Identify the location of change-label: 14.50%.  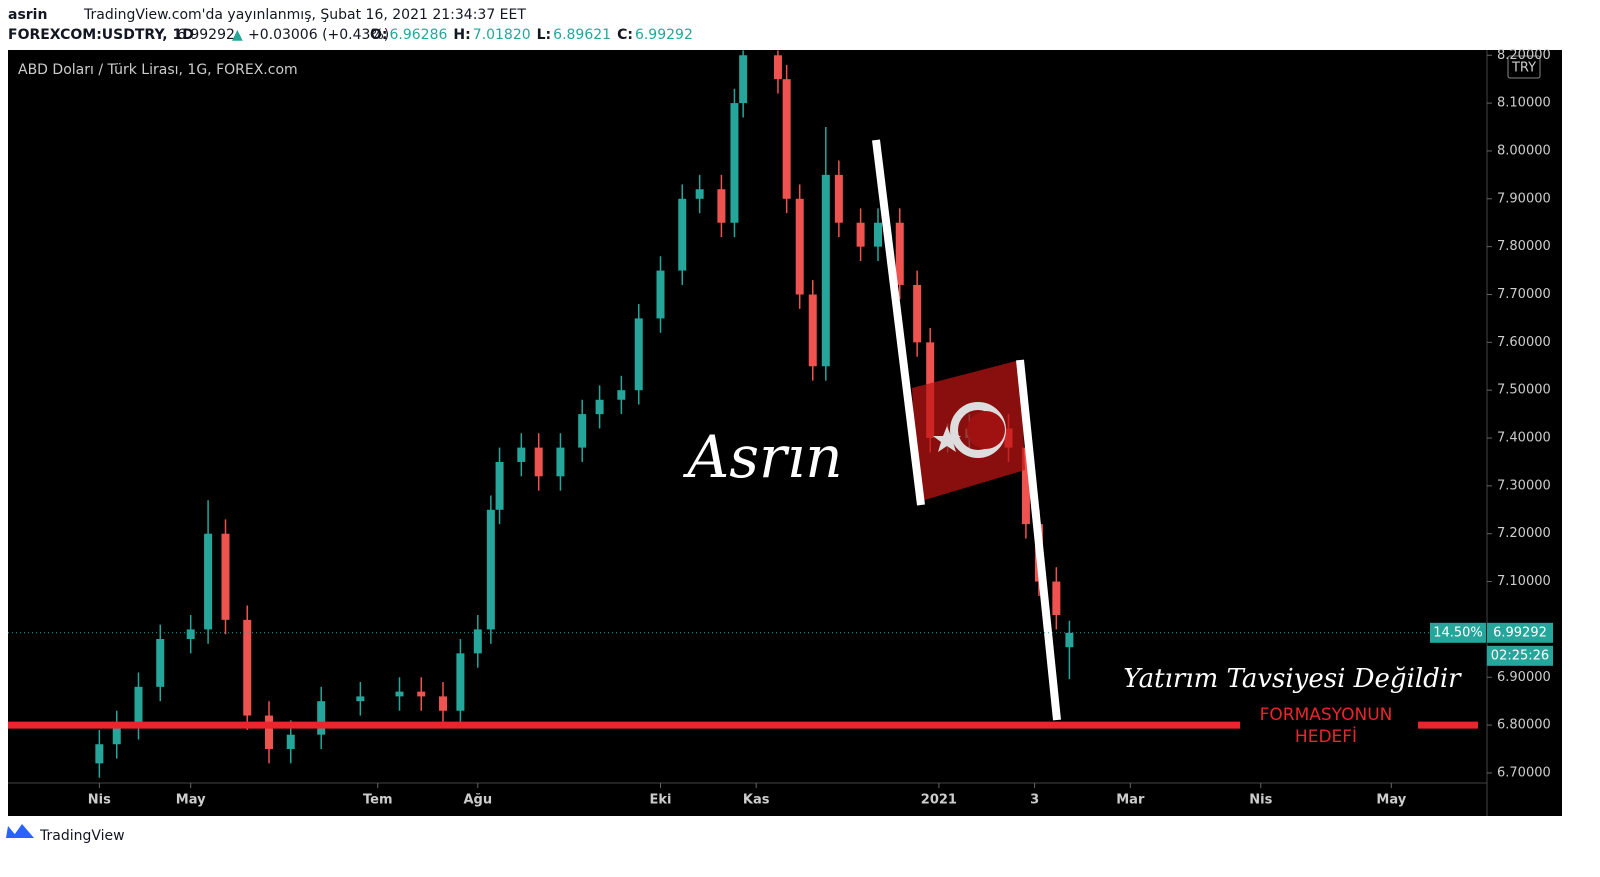
(1458, 632).